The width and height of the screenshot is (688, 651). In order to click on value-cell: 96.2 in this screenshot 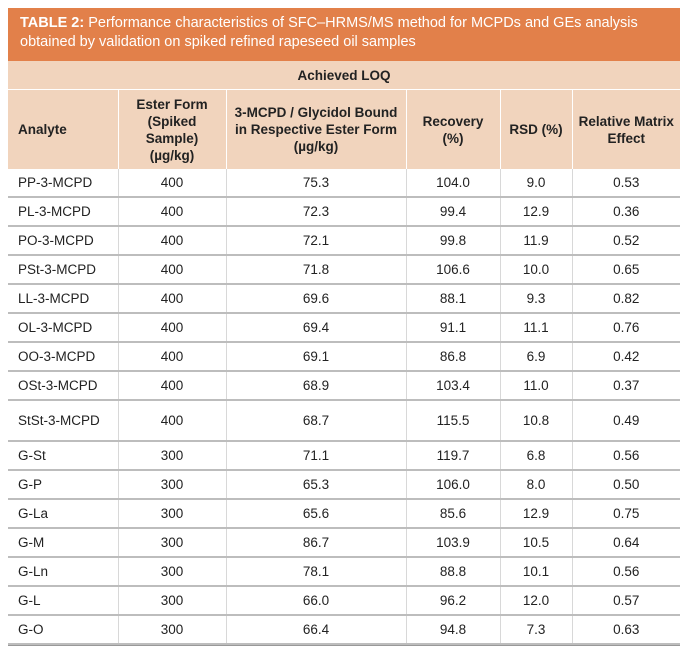, I will do `click(452, 601)`.